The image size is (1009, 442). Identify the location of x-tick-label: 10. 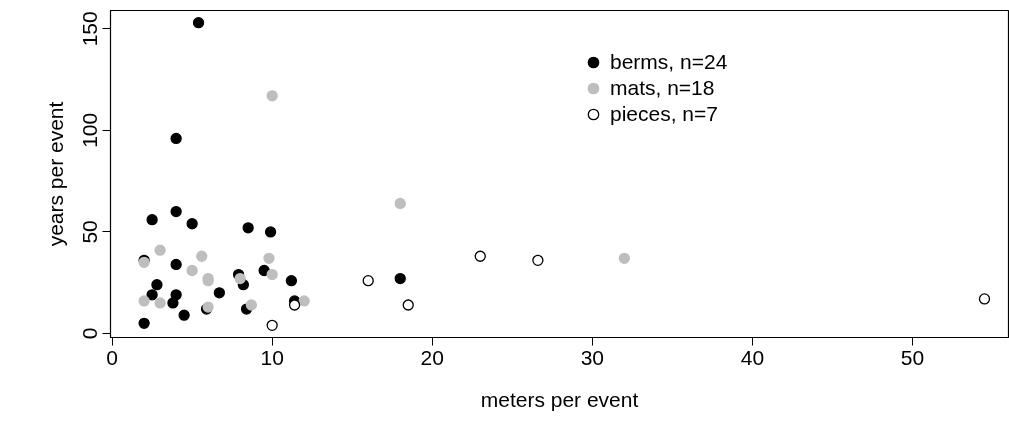
(272, 357).